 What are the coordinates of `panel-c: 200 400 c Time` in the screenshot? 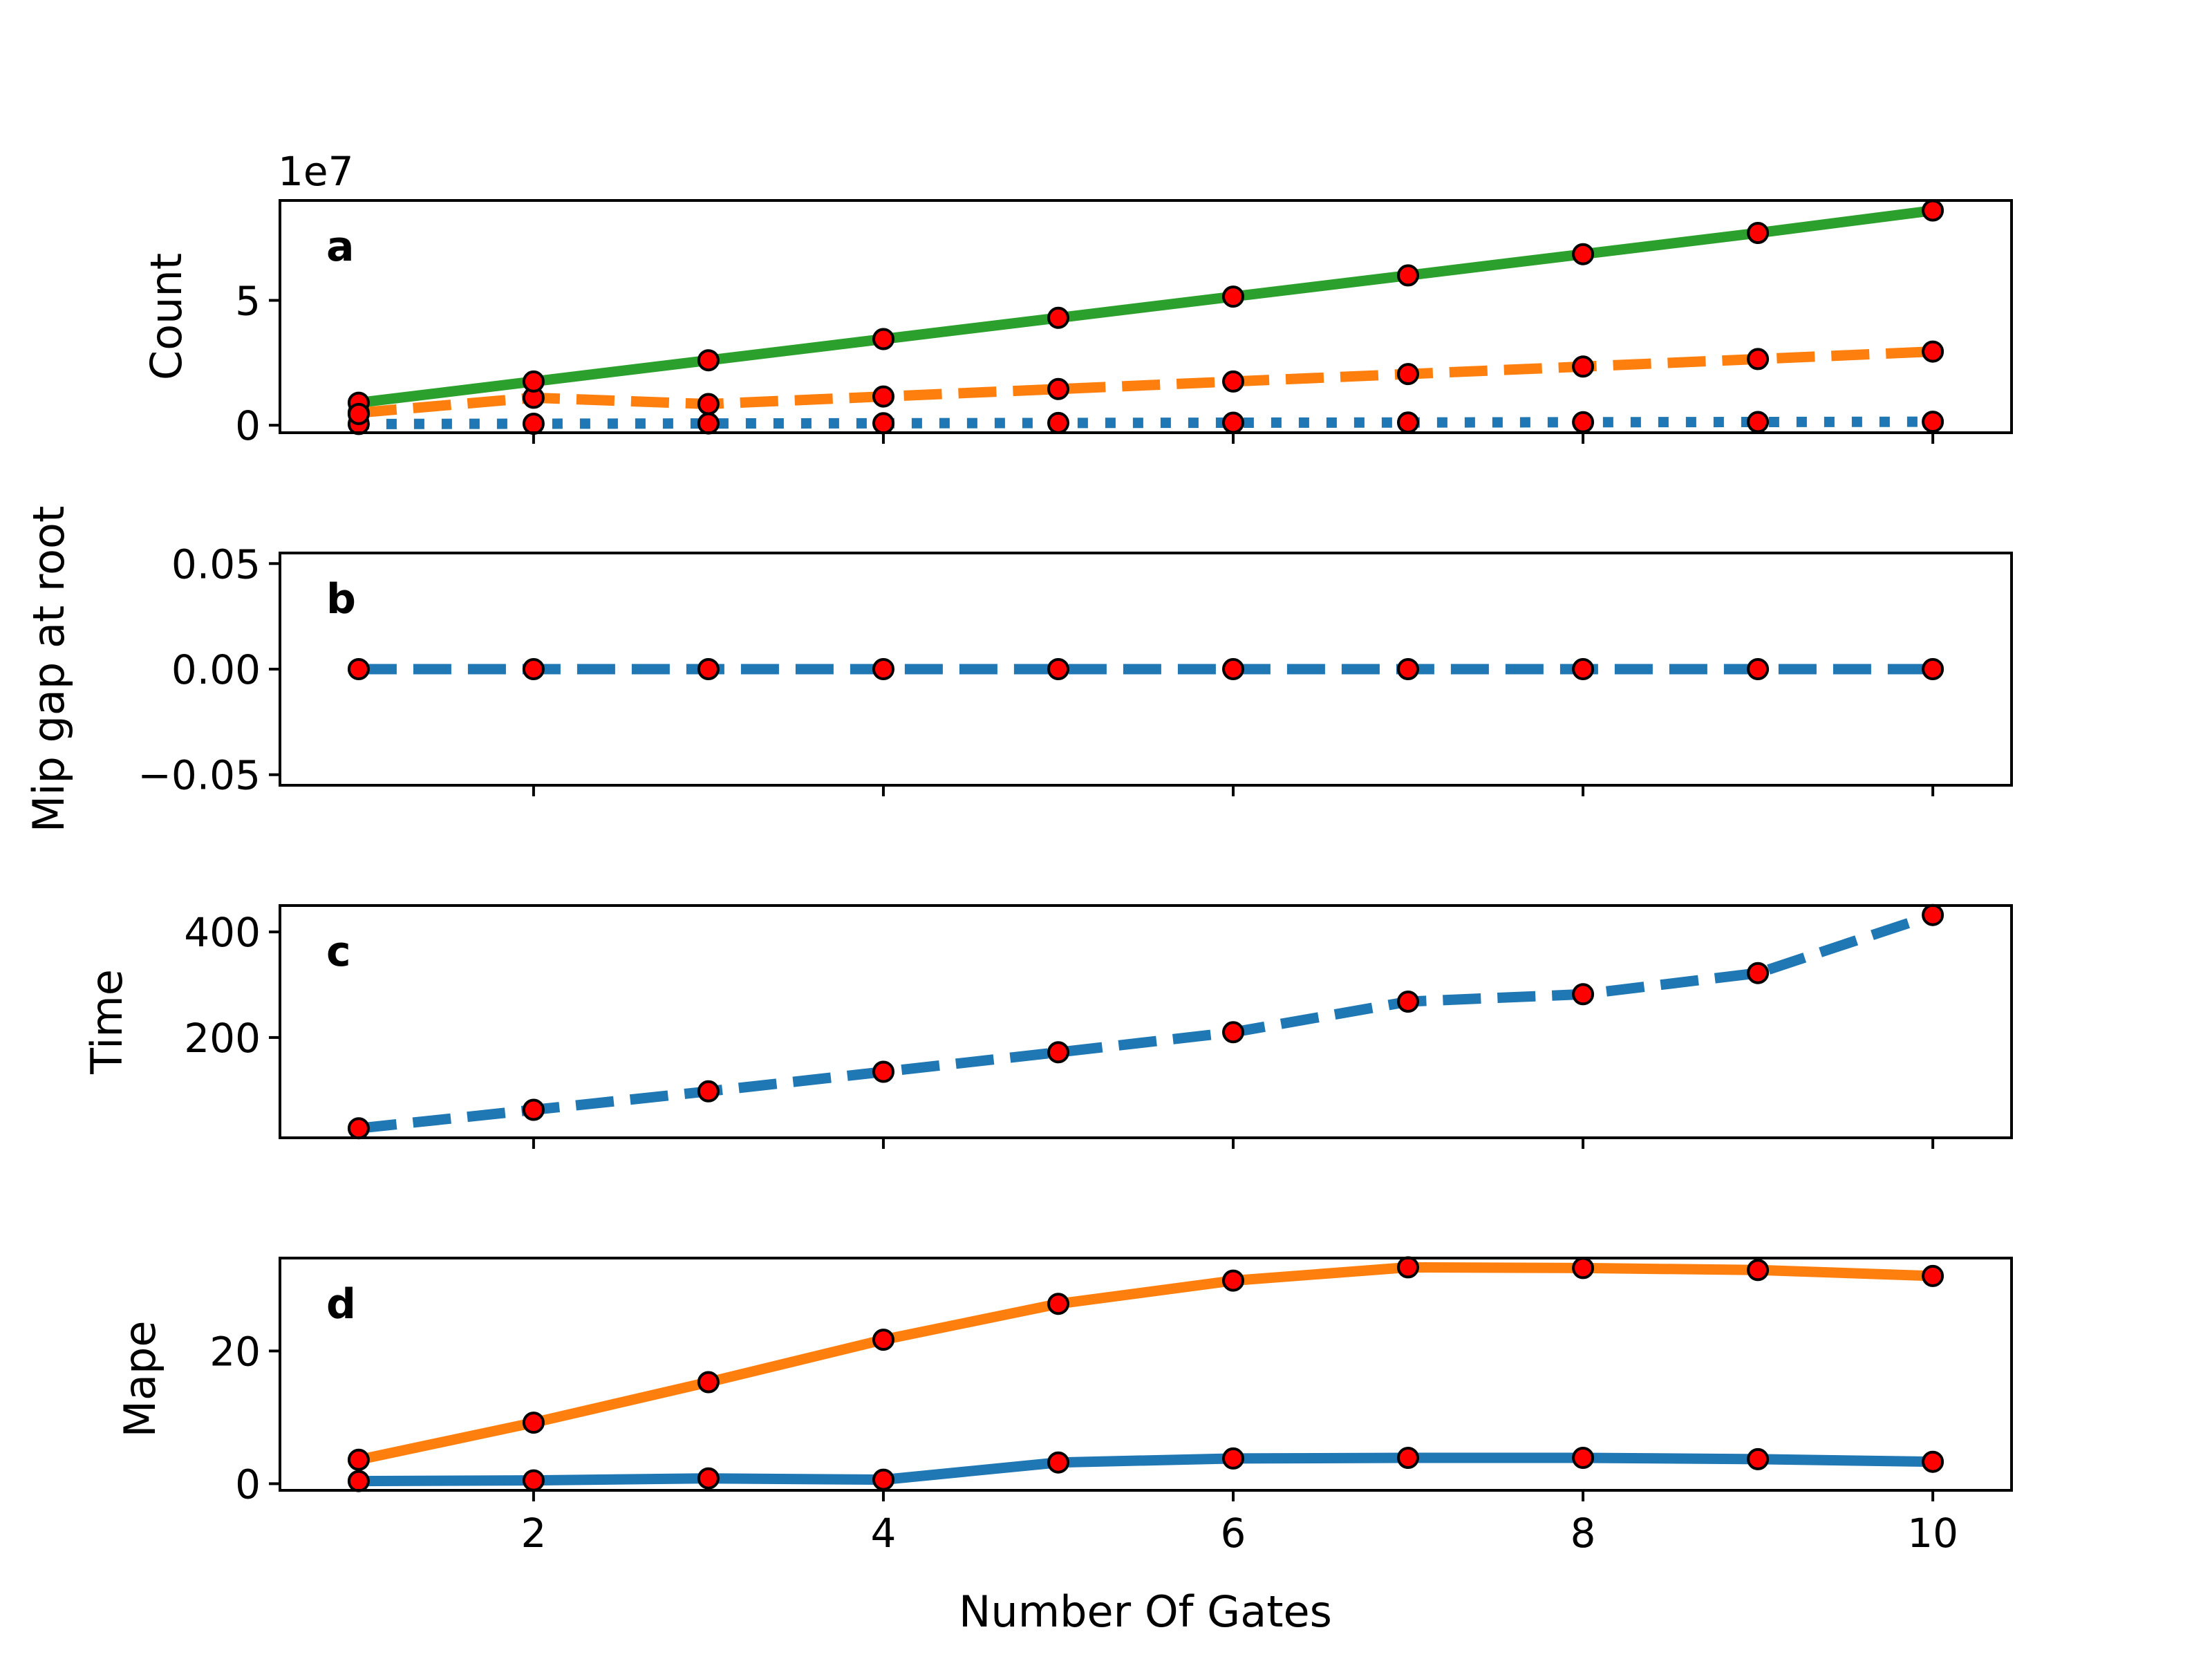 It's located at (1047, 1026).